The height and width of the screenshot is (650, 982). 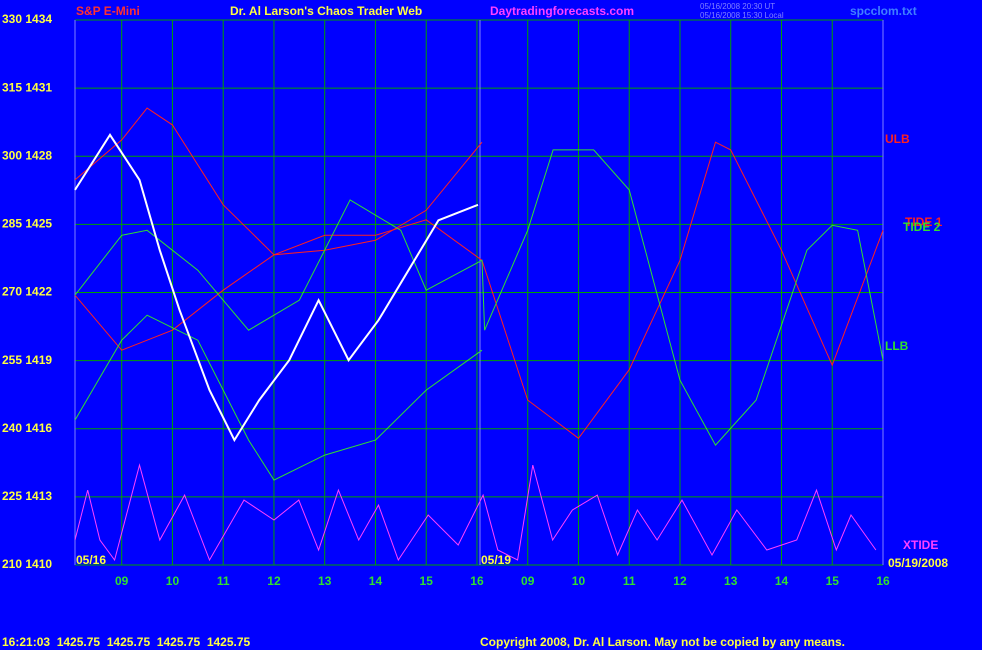 I want to click on y-tick-label: 315 1431, so click(x=27, y=87).